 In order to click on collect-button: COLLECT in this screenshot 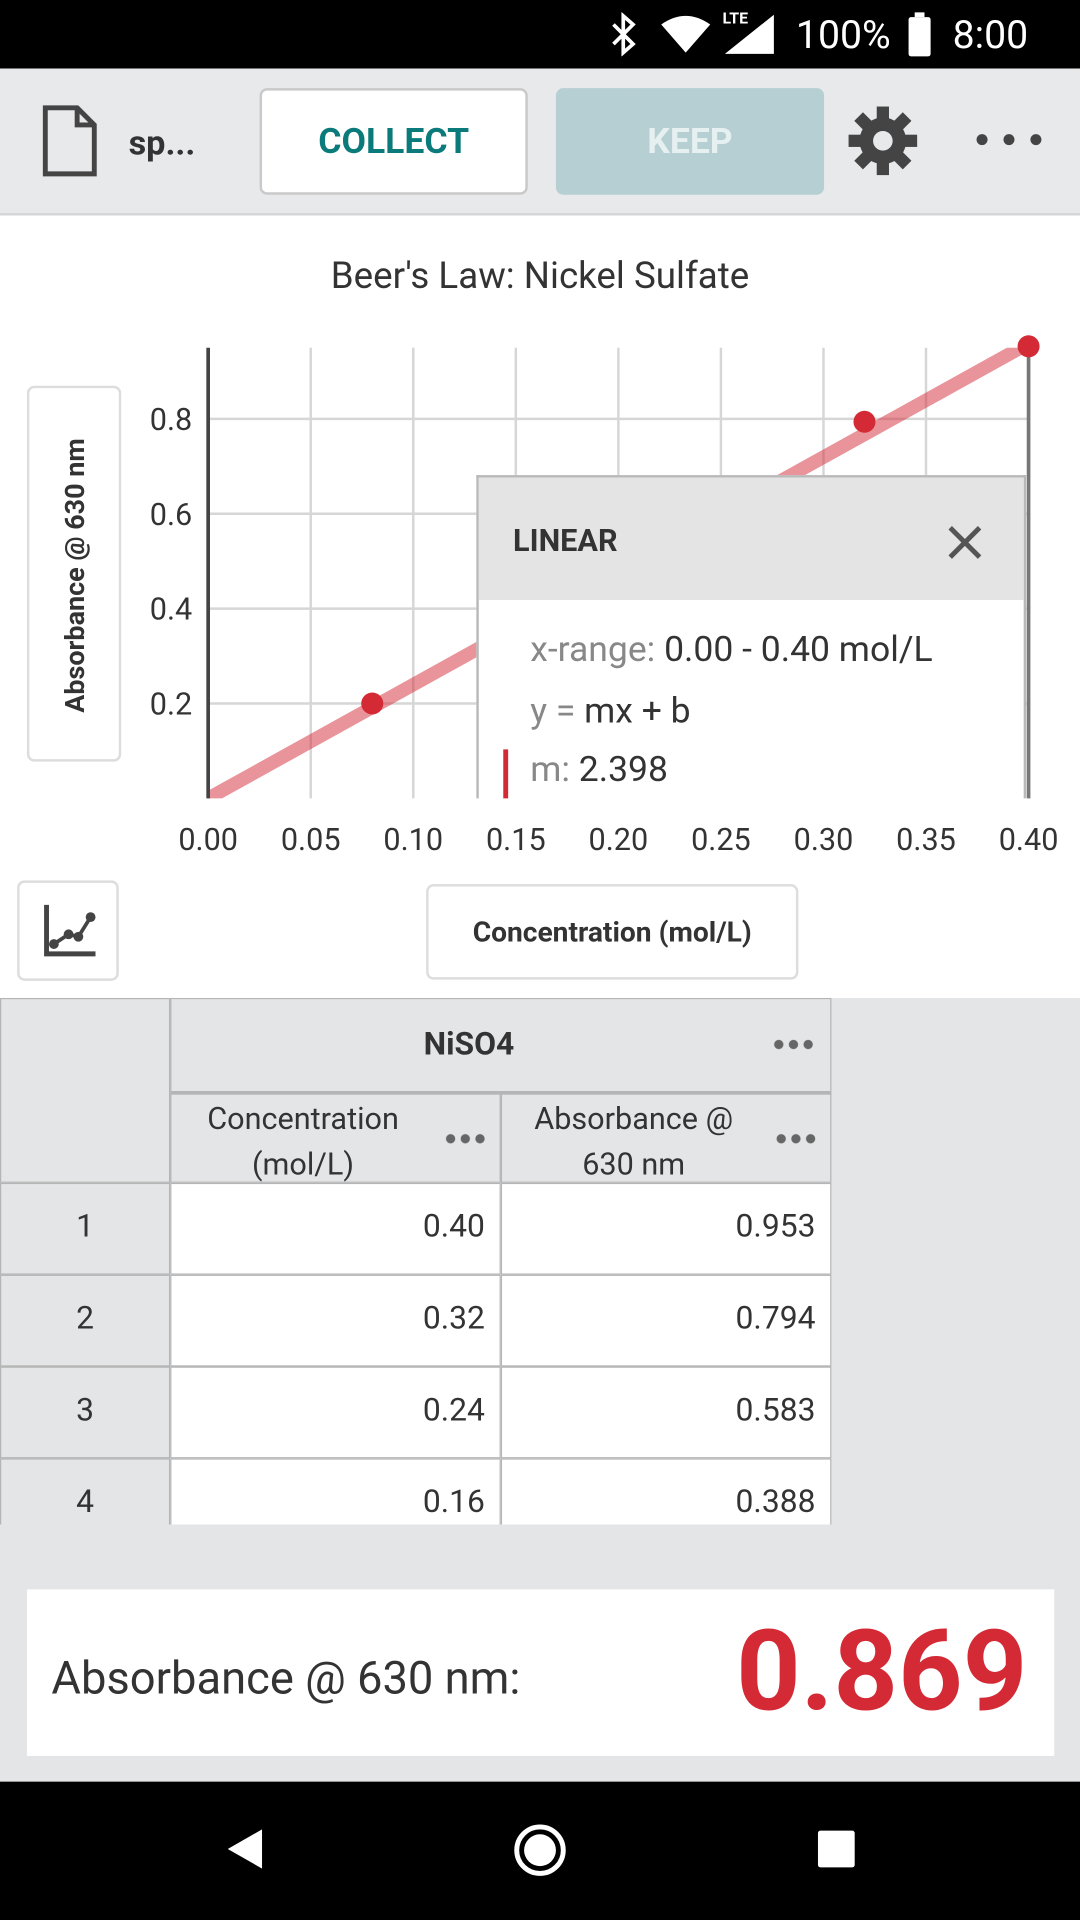, I will do `click(393, 141)`.